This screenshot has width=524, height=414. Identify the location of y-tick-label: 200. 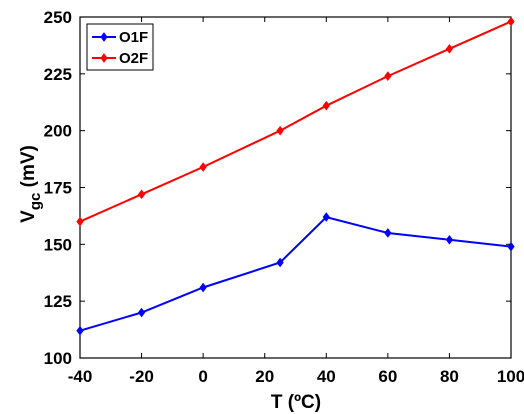
(58, 131).